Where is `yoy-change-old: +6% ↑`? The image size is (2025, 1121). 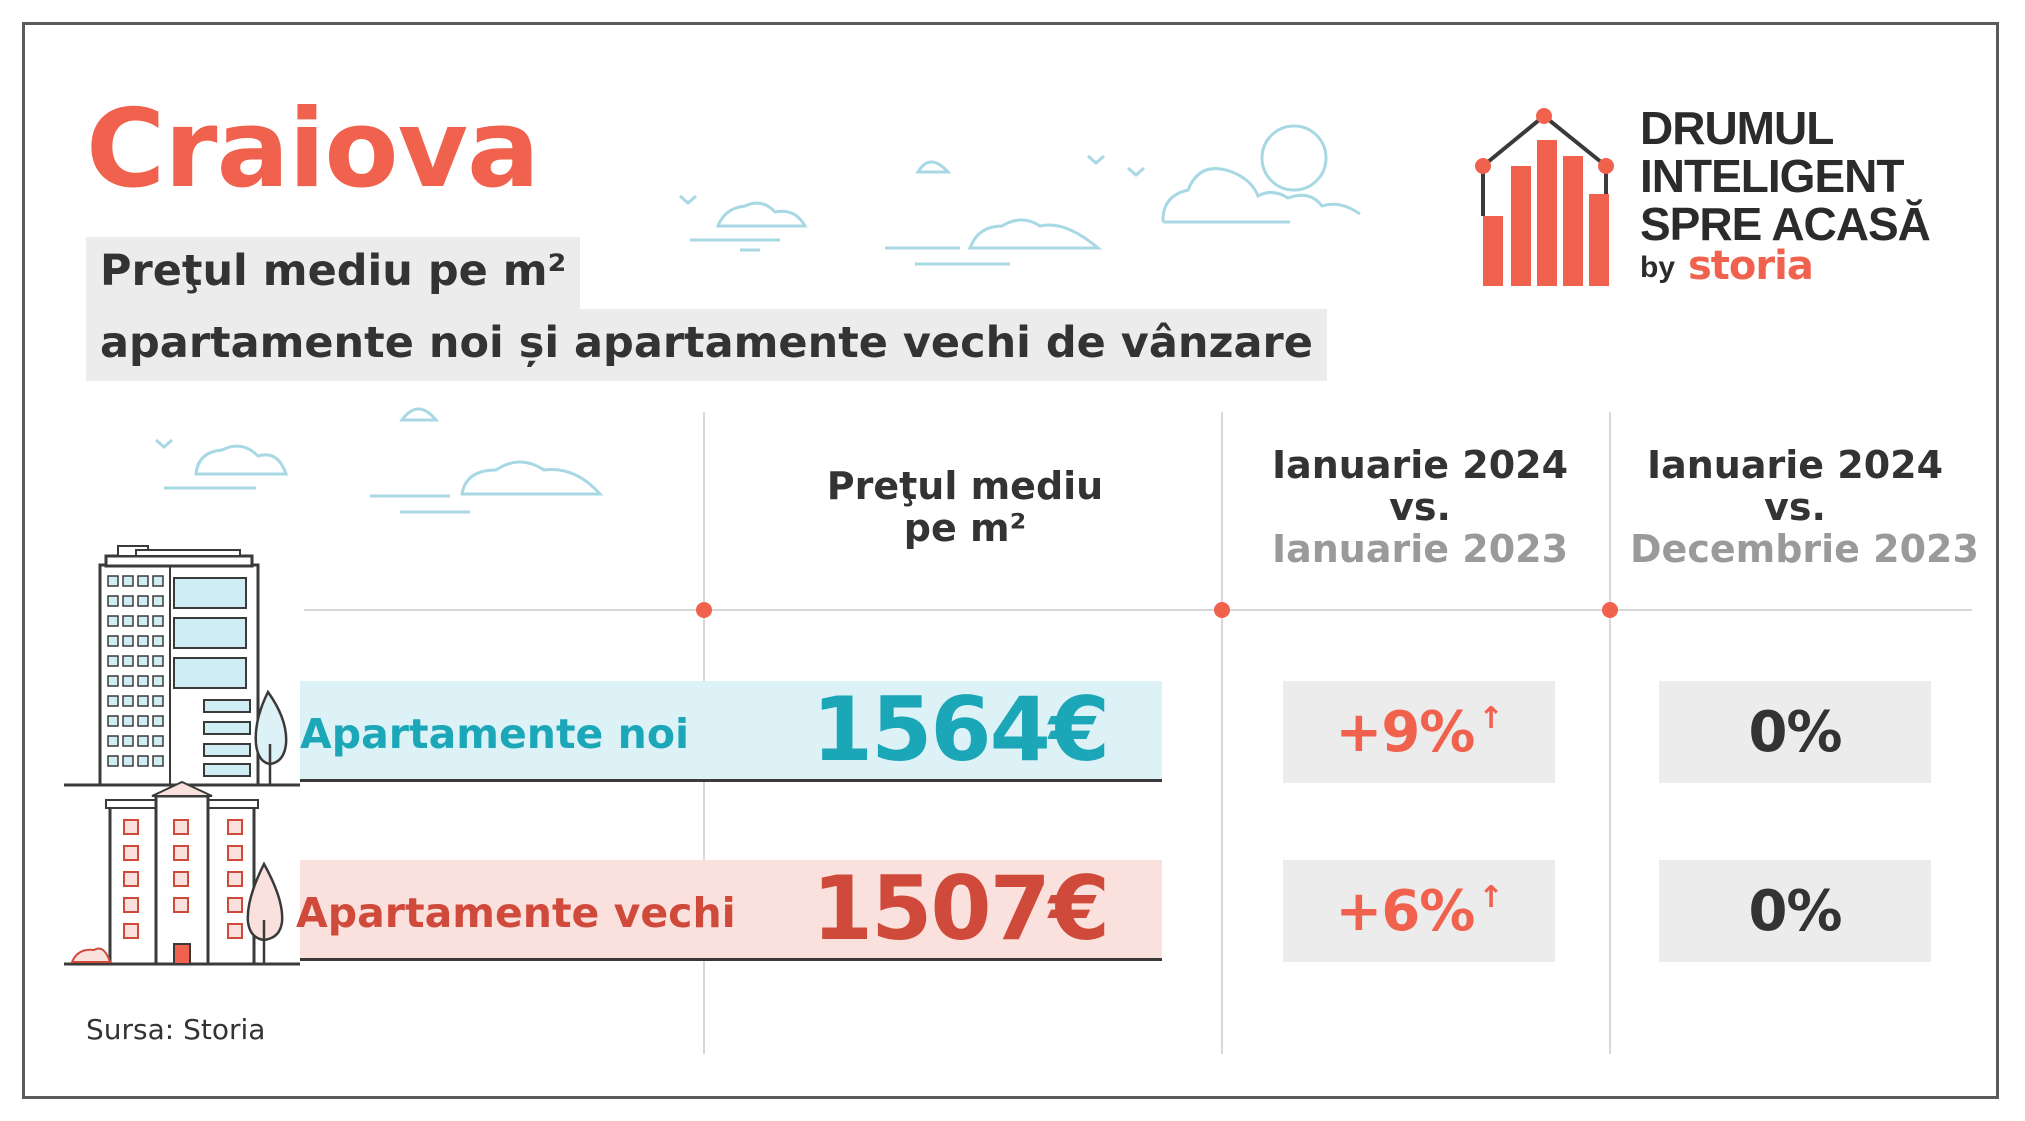
yoy-change-old: +6% ↑ is located at coordinates (1419, 911).